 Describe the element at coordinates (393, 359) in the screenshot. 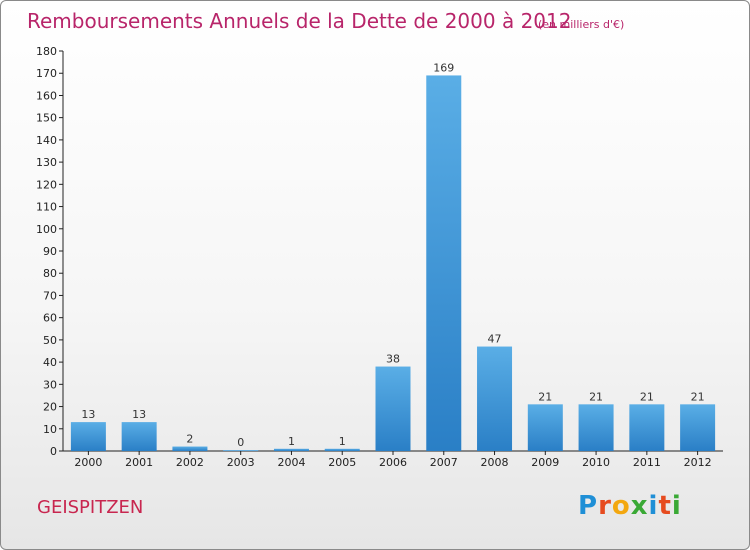

I see `data-label-2006: 38` at that location.